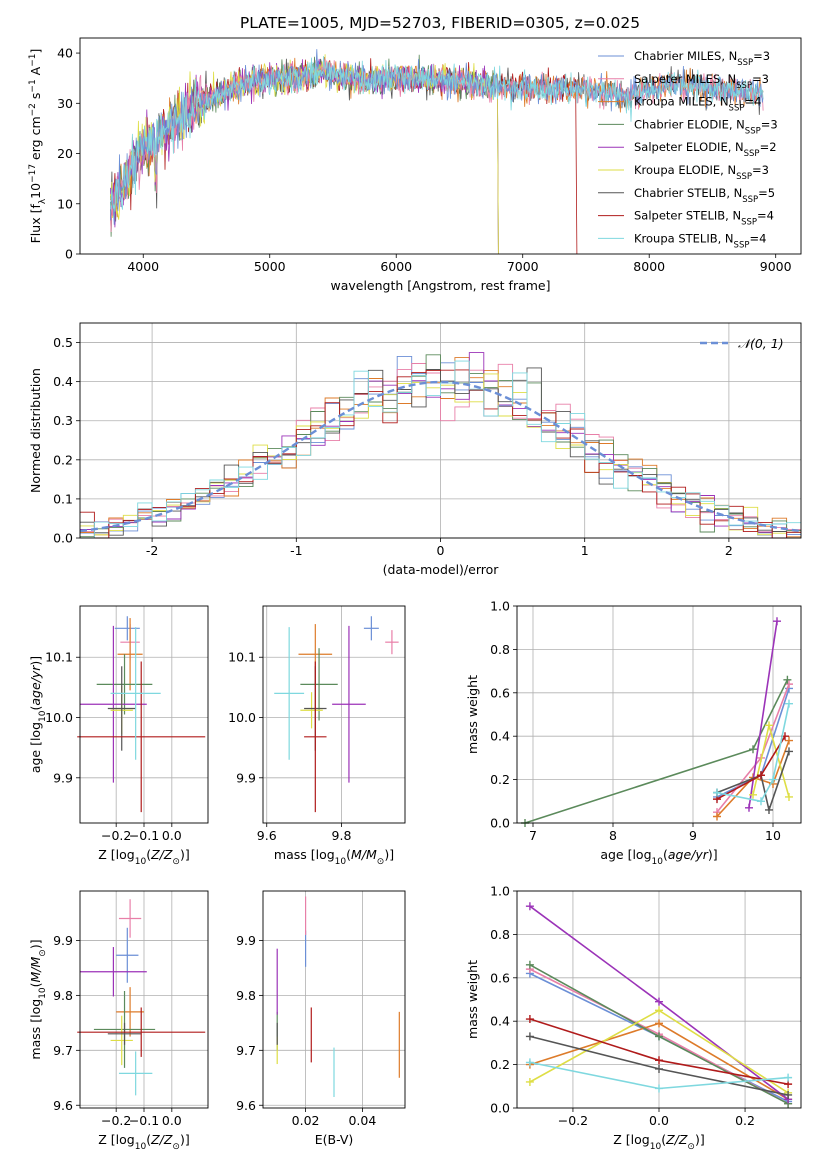  Describe the element at coordinates (362, 1120) in the screenshot. I see `x-tick-label: 0.04` at that location.